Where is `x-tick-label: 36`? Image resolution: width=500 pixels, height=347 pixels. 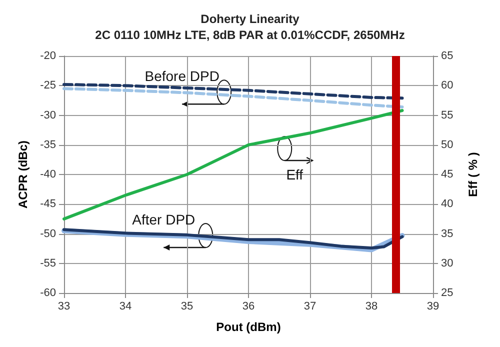
x-tick-label: 36 is located at coordinates (248, 306).